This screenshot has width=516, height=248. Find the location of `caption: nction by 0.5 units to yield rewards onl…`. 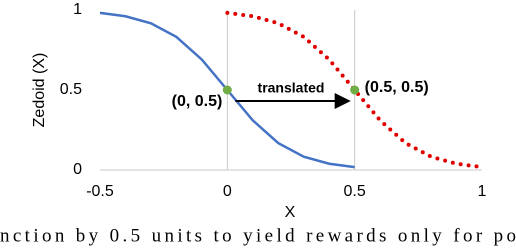

caption: nction by 0.5 units to yield rewards onl… is located at coordinates (258, 235).